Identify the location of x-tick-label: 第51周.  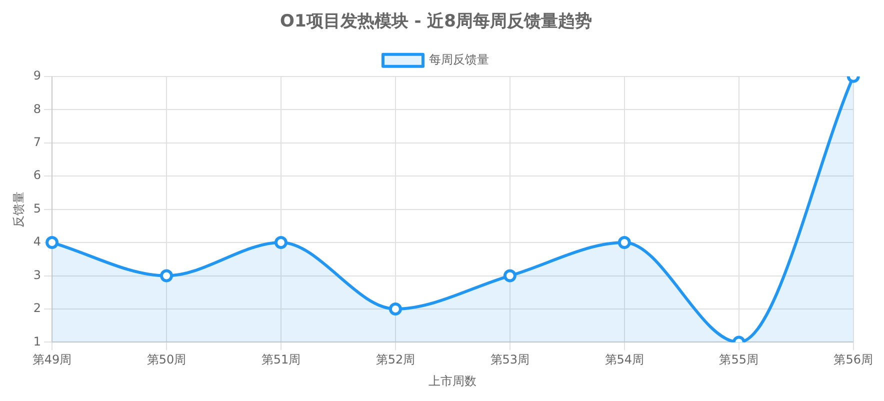
(281, 359).